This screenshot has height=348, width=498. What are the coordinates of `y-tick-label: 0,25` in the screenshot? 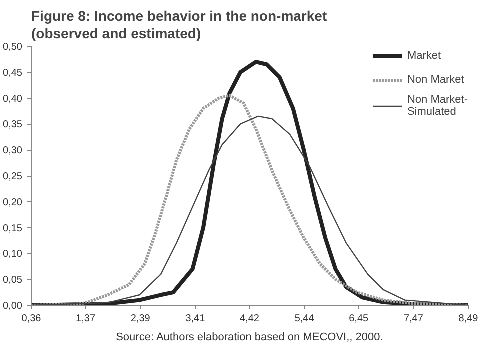 It's located at (13, 177).